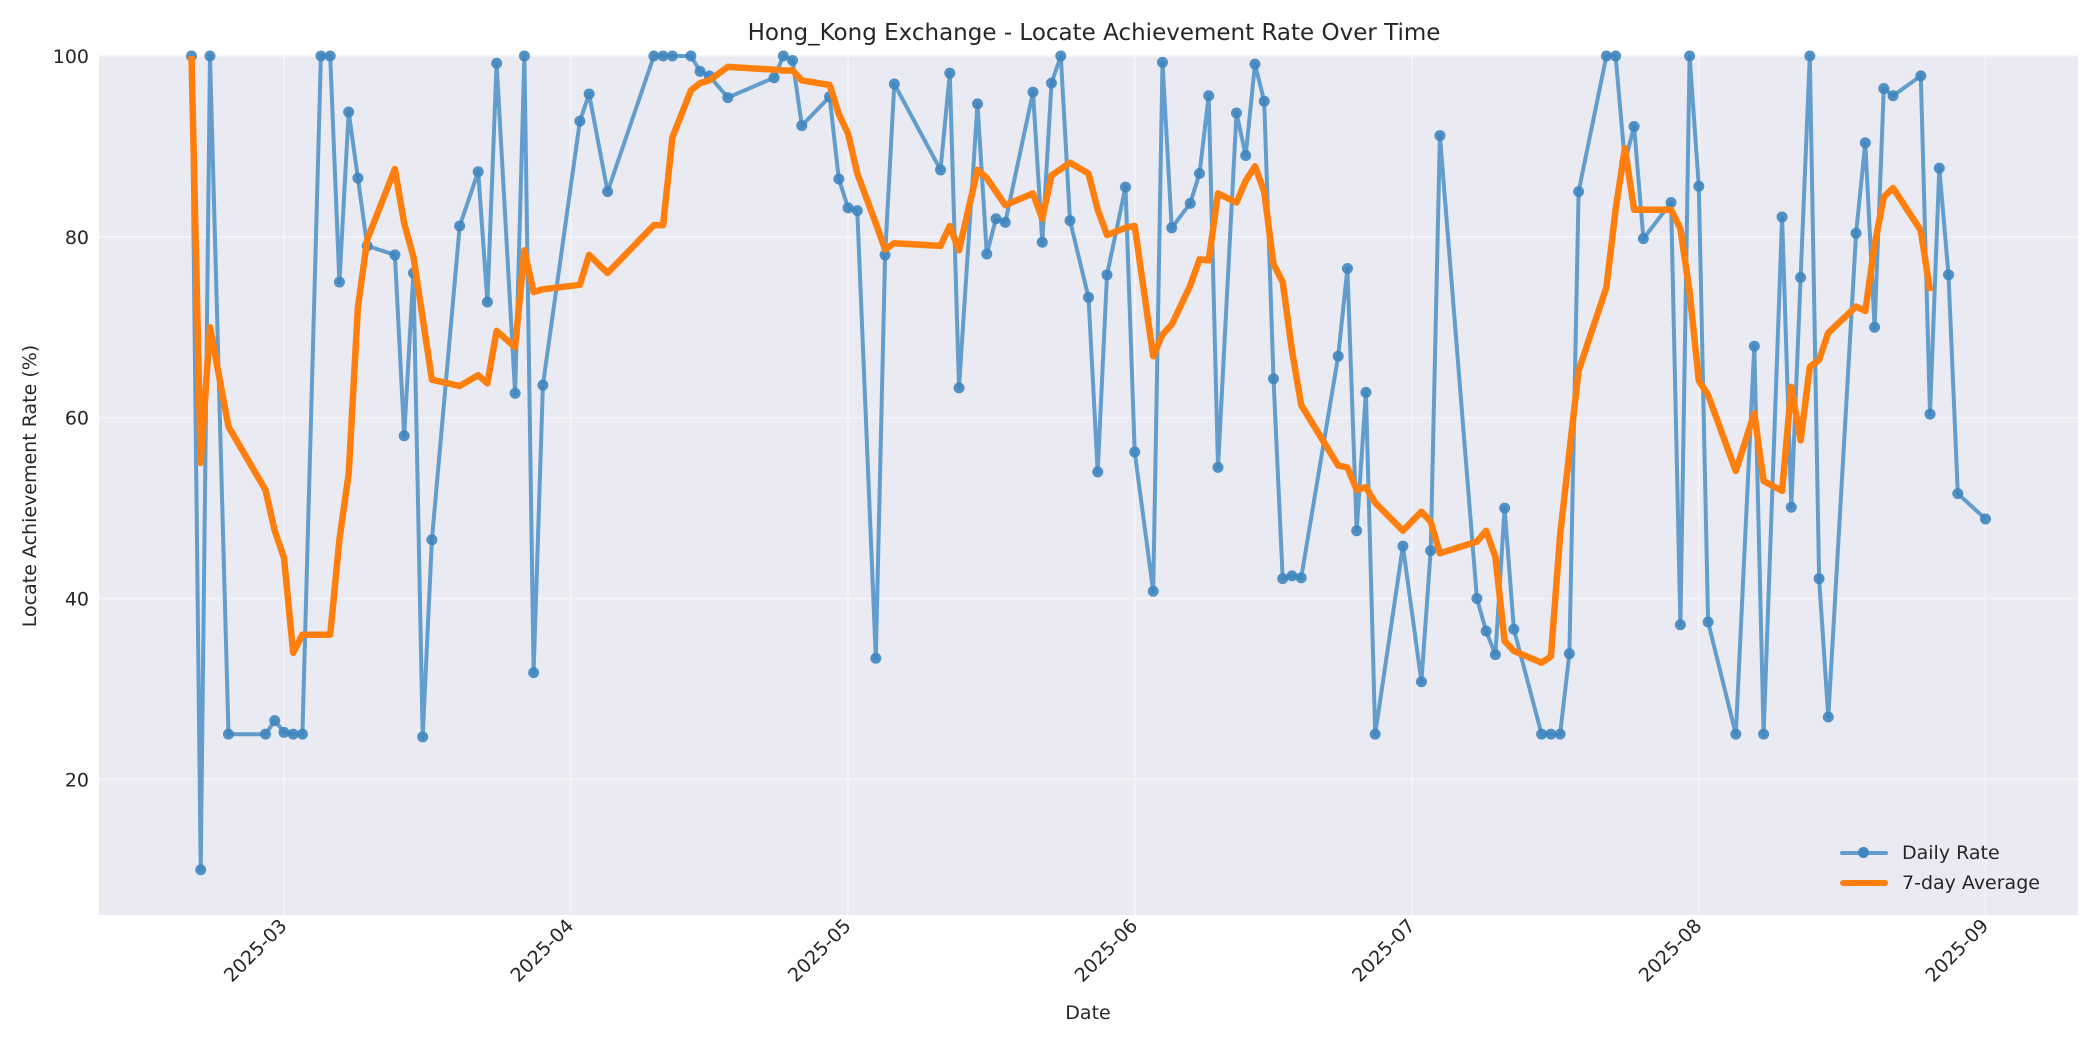  Describe the element at coordinates (71, 57) in the screenshot. I see `y-tick-label: 100` at that location.